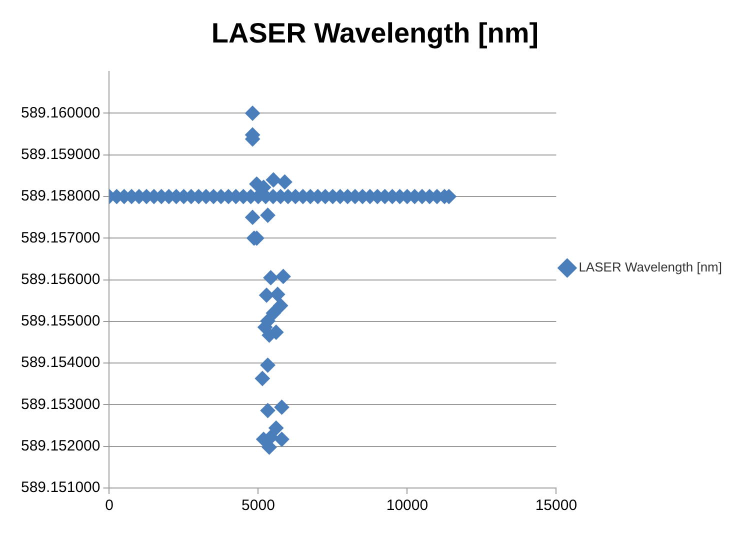 Image resolution: width=738 pixels, height=539 pixels. I want to click on y-tick-label: 589.157000, so click(60, 237).